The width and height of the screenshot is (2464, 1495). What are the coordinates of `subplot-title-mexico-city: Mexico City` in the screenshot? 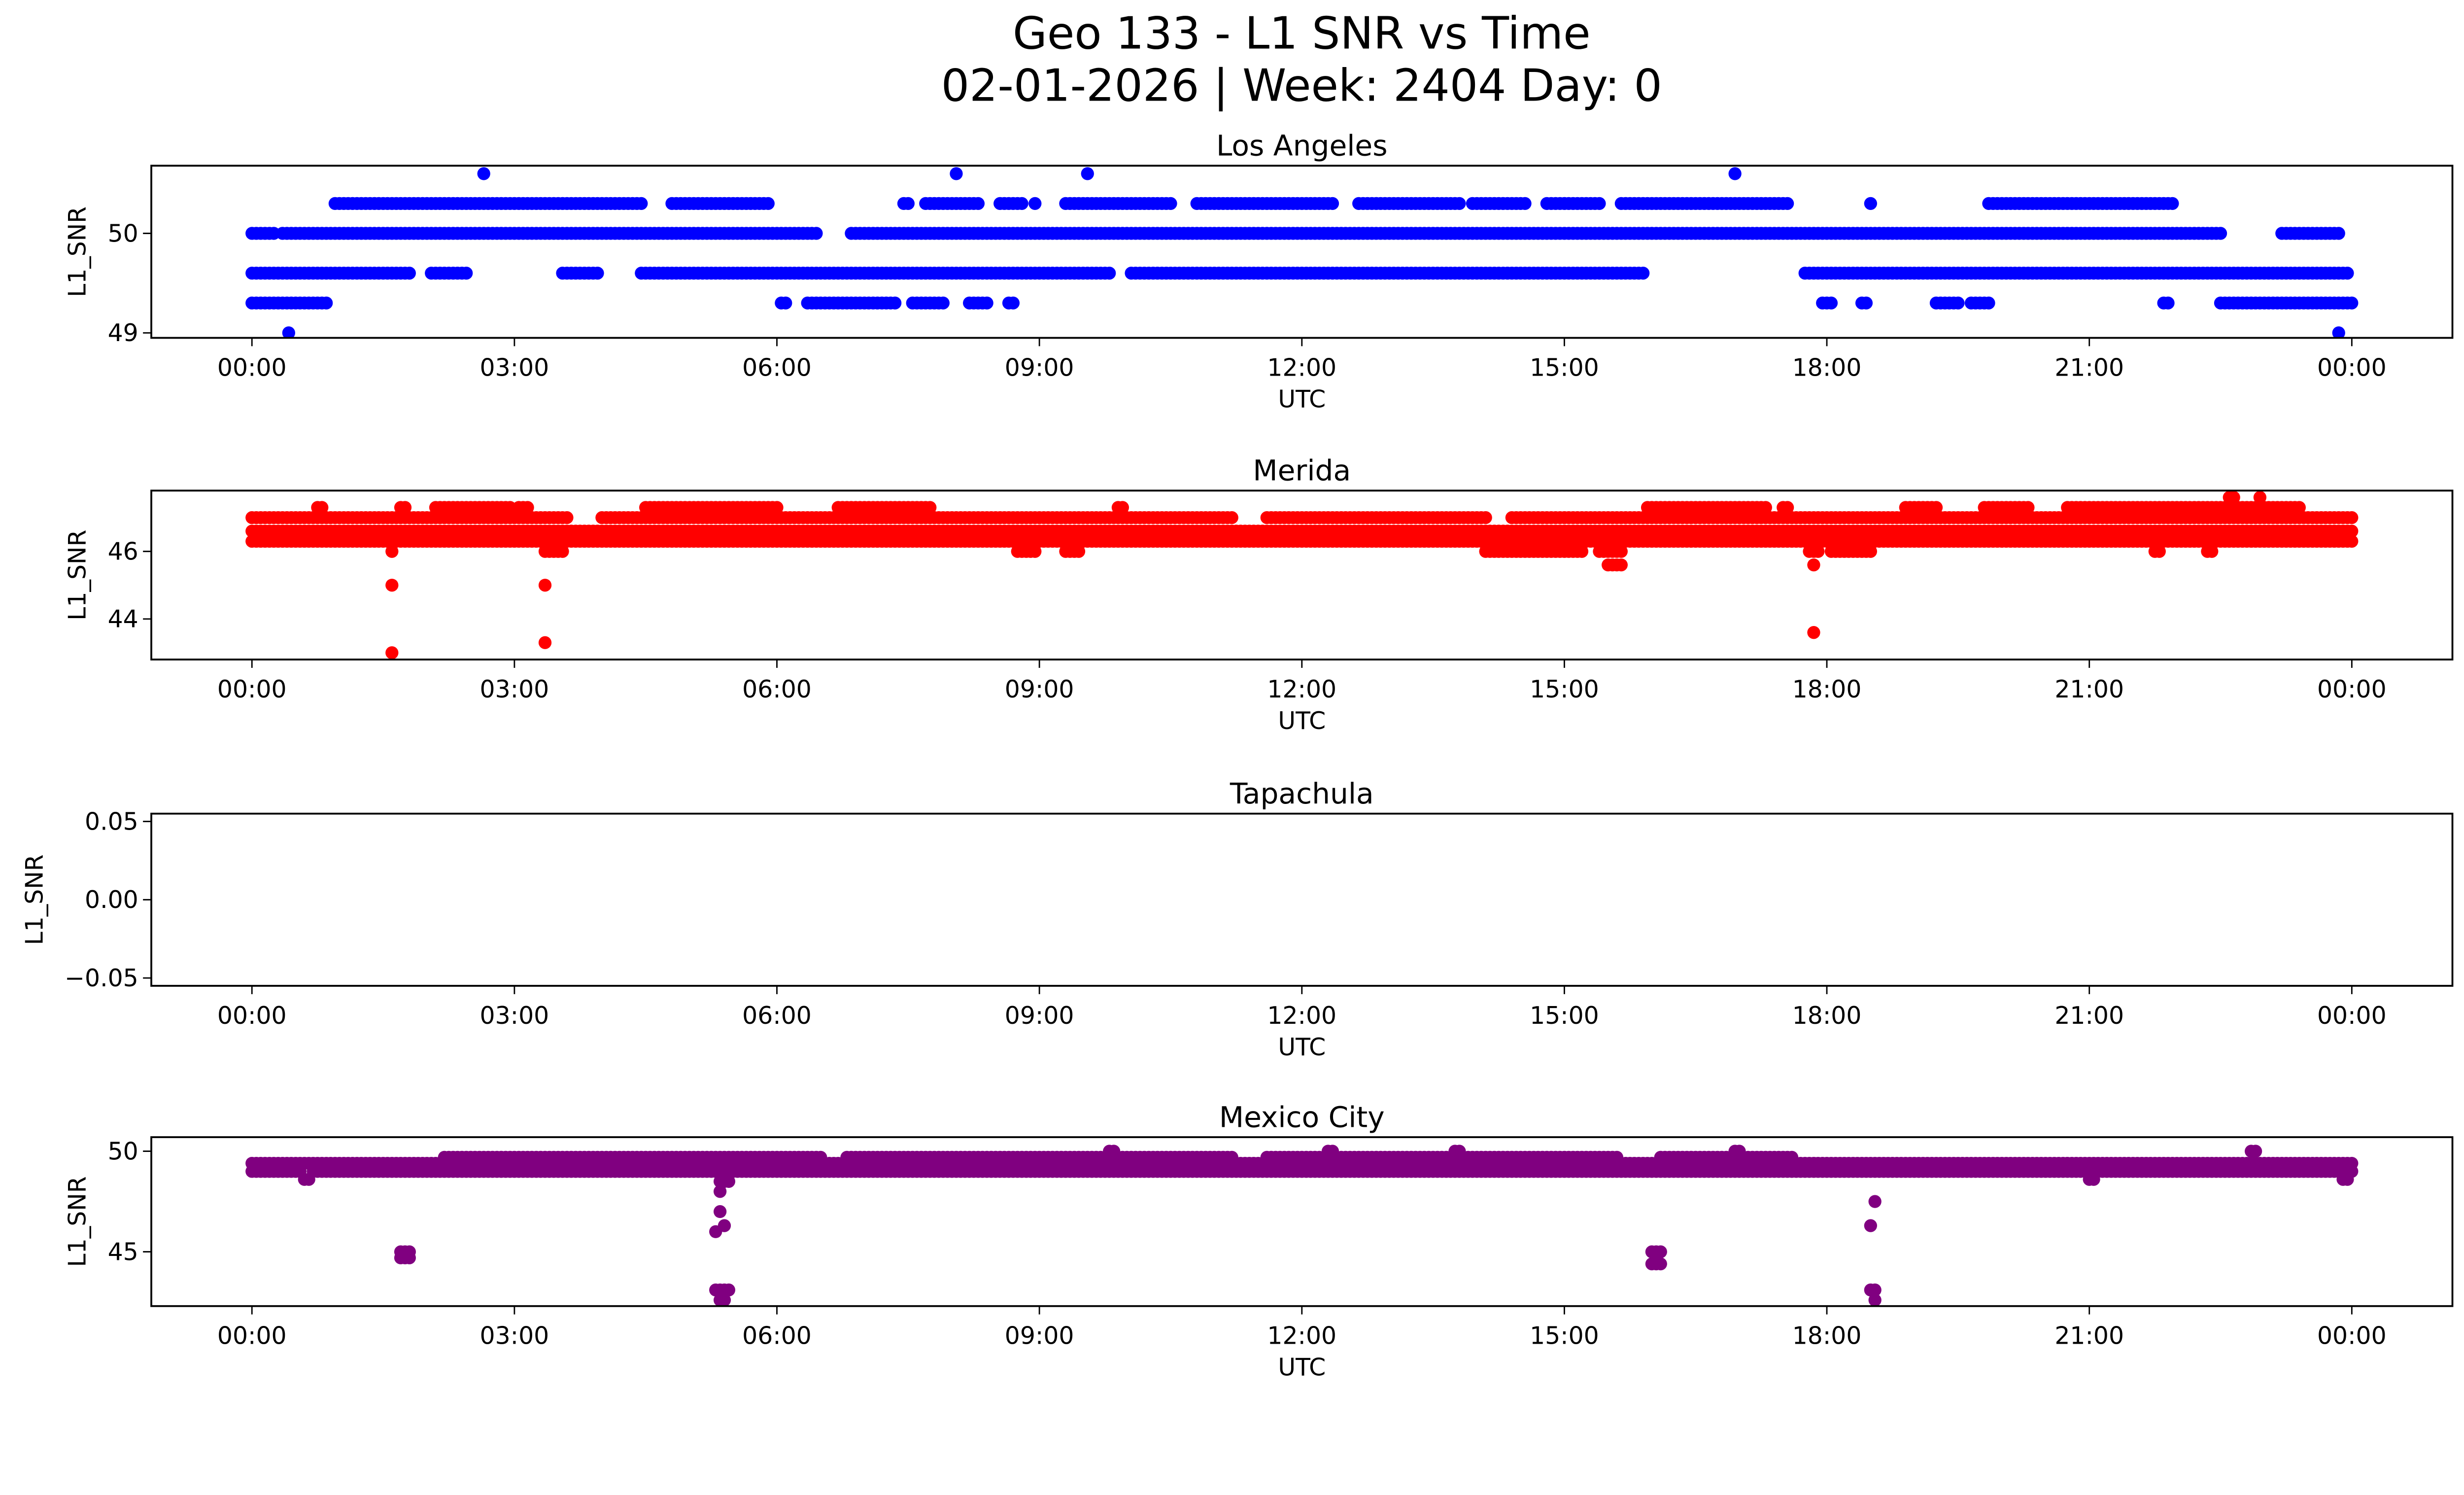 It's located at (1302, 1117).